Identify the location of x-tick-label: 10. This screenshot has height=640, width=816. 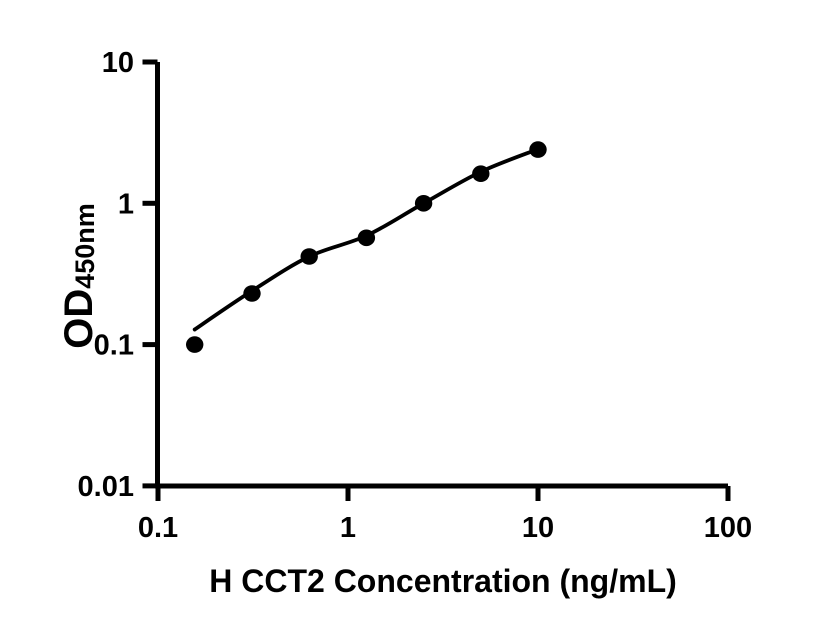
(538, 528).